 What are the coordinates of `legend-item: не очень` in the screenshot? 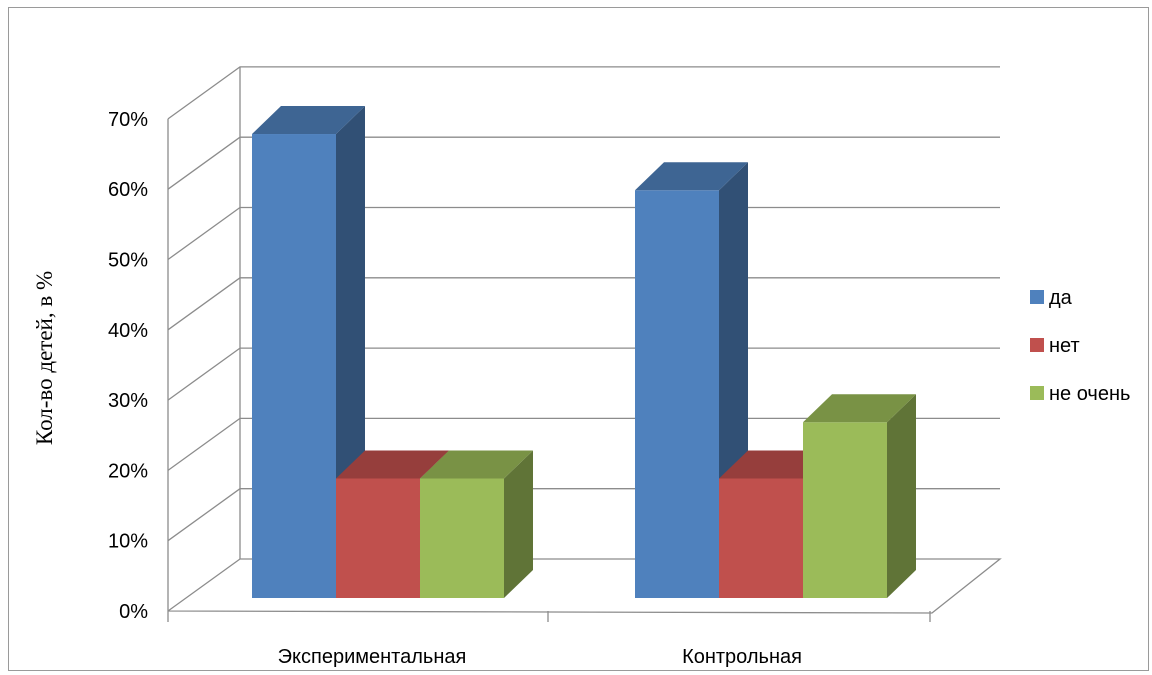 It's located at (1080, 394).